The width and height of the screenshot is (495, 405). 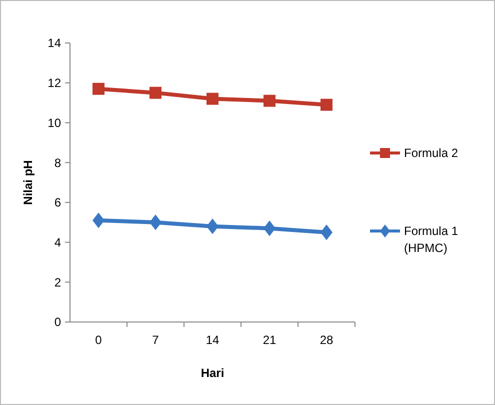 I want to click on y-tick-label: 14, so click(x=55, y=43).